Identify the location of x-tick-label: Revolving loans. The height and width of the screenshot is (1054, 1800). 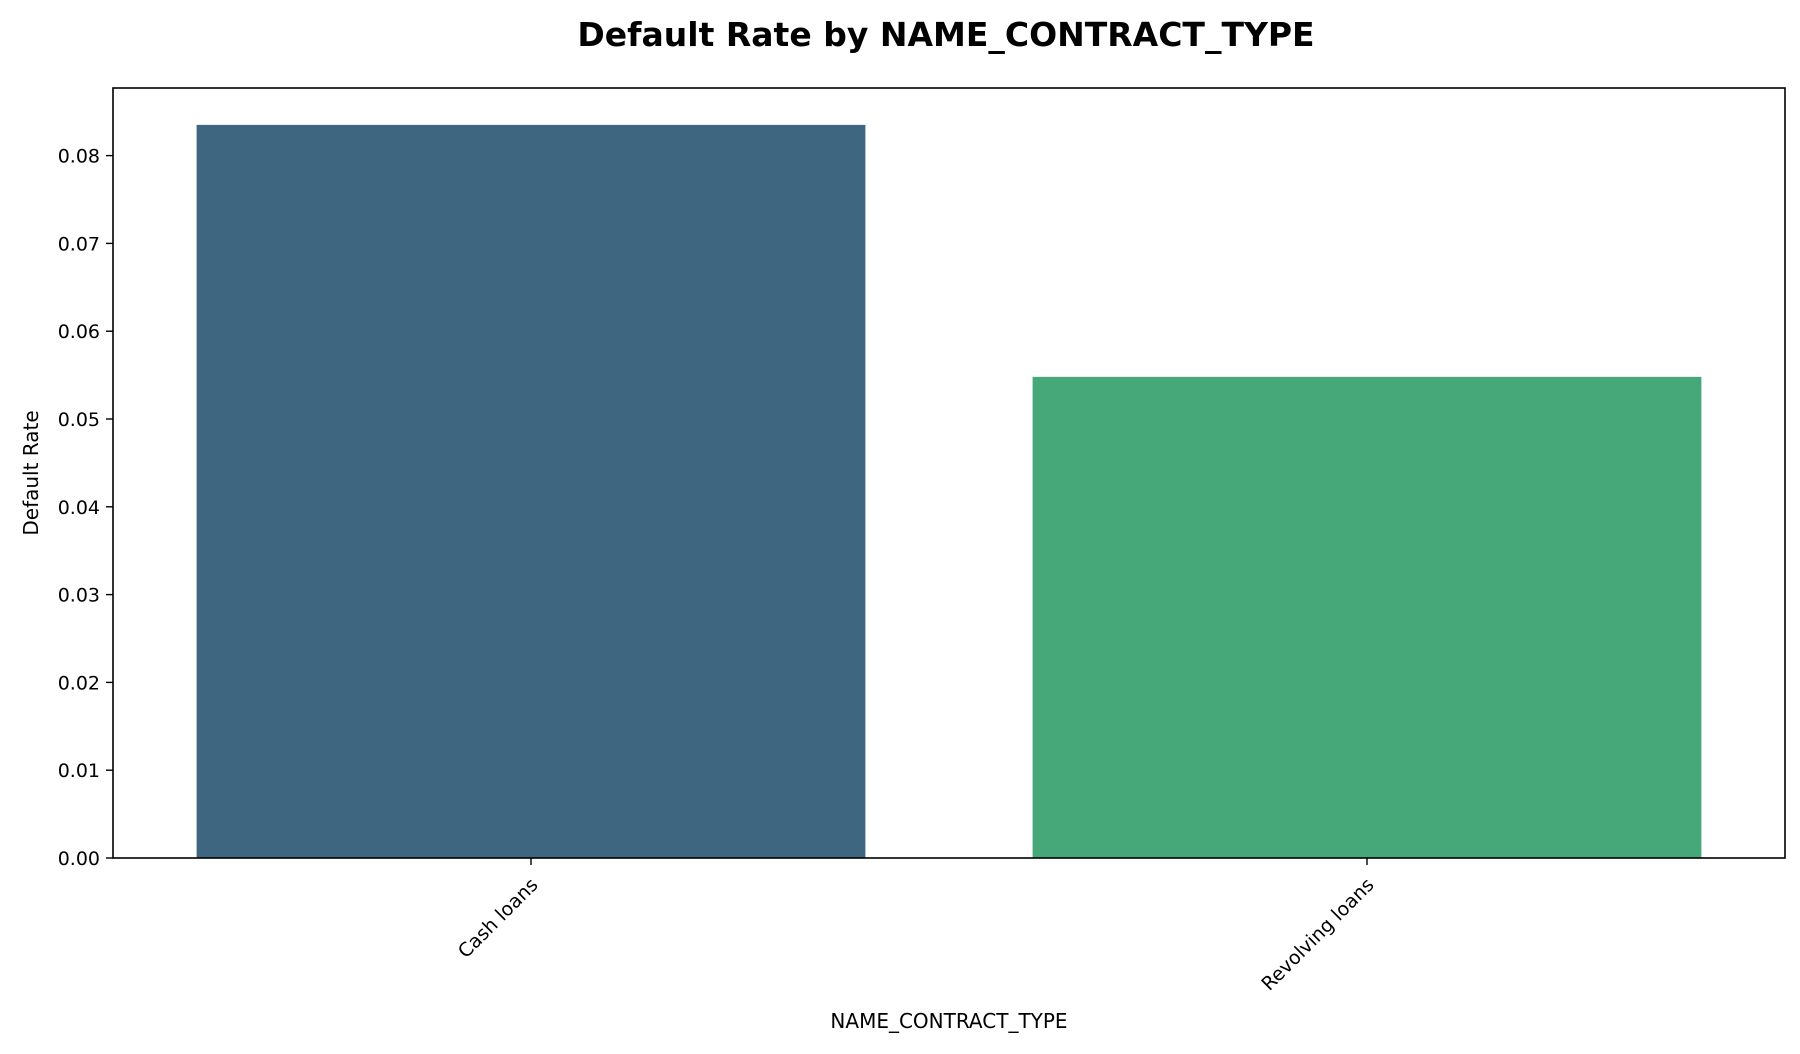
(1317, 934).